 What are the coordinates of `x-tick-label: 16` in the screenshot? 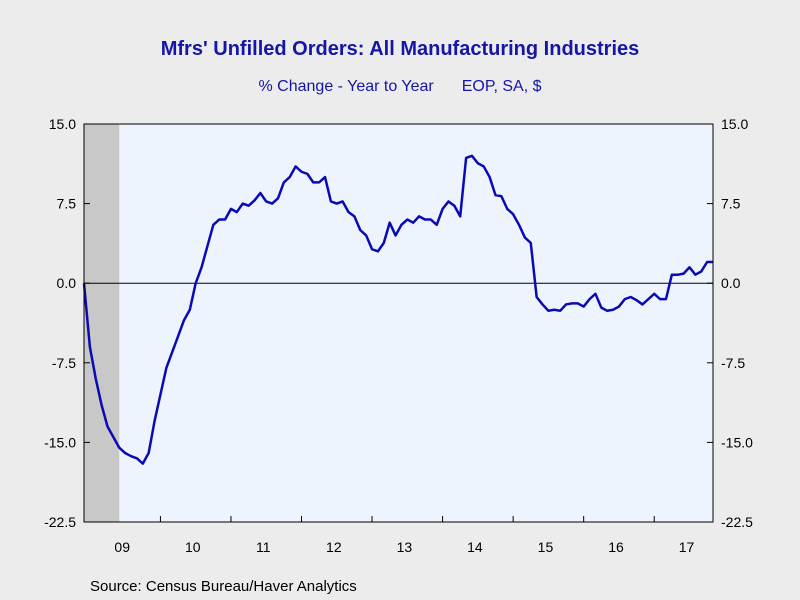 It's located at (616, 547).